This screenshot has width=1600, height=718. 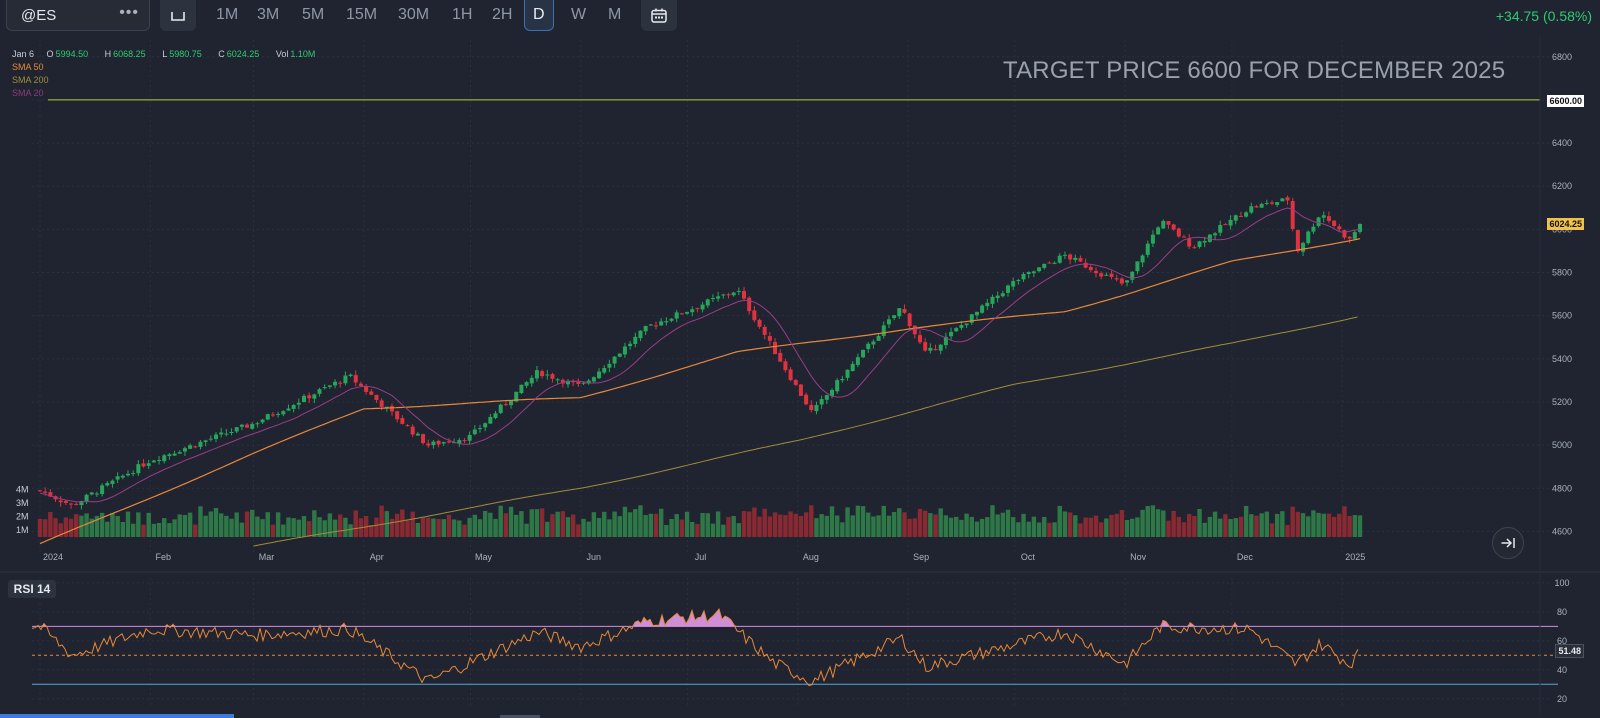 What do you see at coordinates (78, 15) in the screenshot?
I see `symbol-search: @ES •••` at bounding box center [78, 15].